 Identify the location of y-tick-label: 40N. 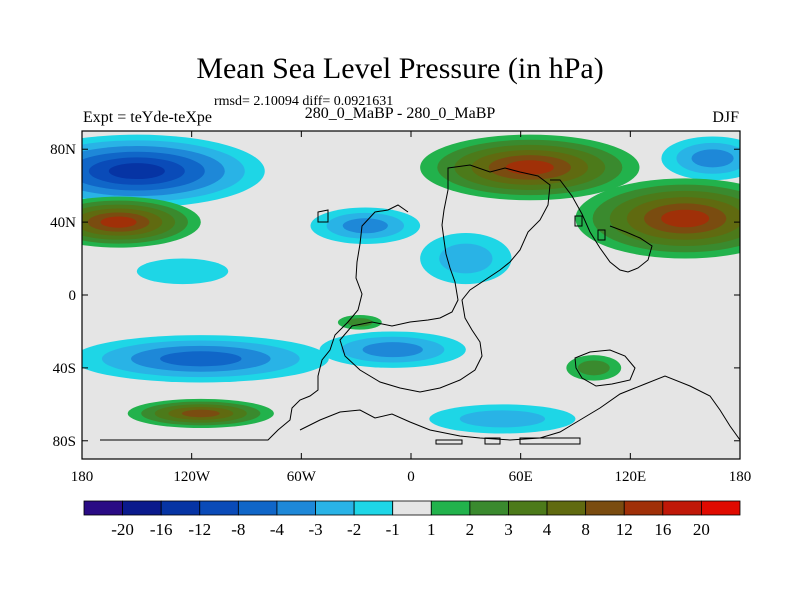
(63, 223).